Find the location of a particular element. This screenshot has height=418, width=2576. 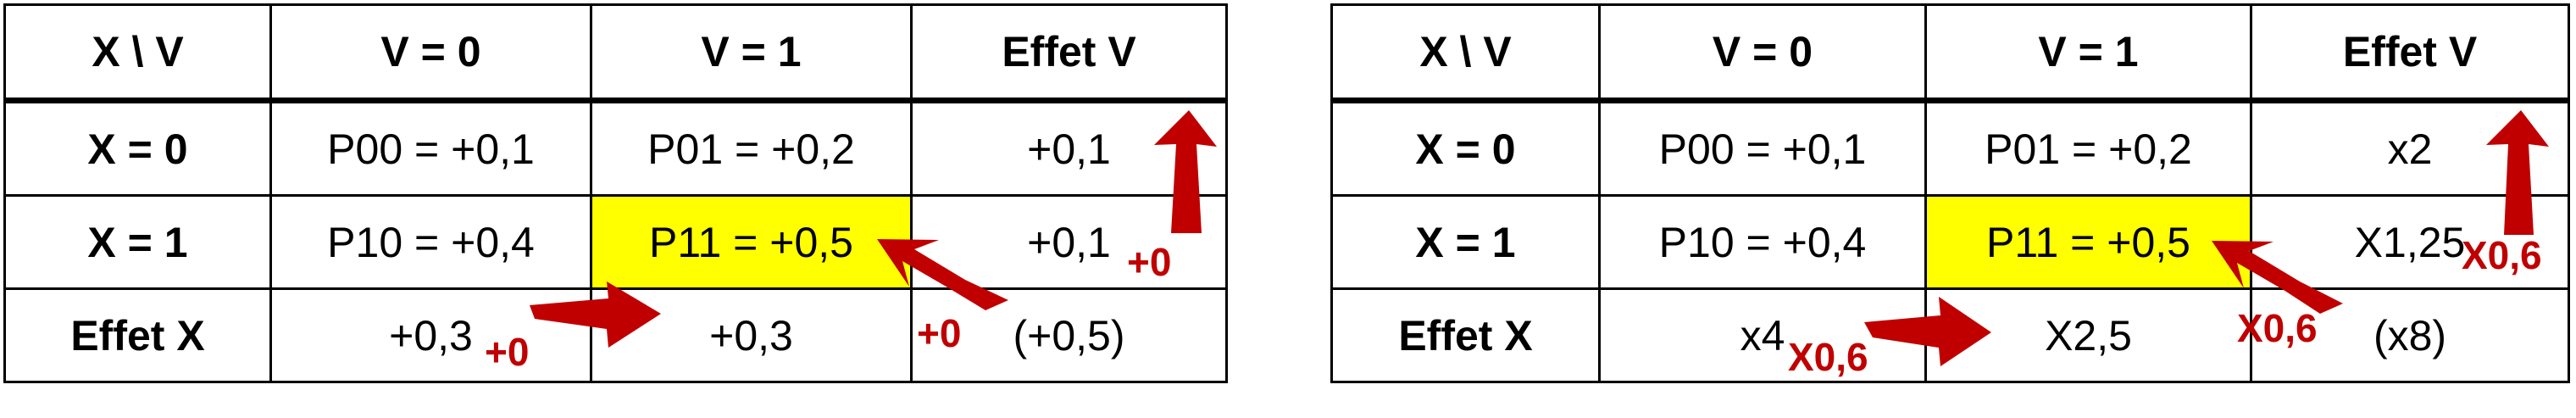

cell-effect-x-v1: +0,3 is located at coordinates (751, 335).